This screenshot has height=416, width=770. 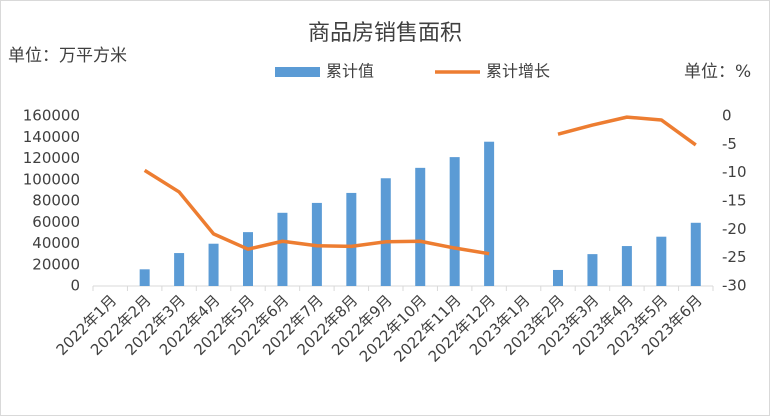 I want to click on y-axis-label-box: 单位：万平方米, so click(x=67, y=56).